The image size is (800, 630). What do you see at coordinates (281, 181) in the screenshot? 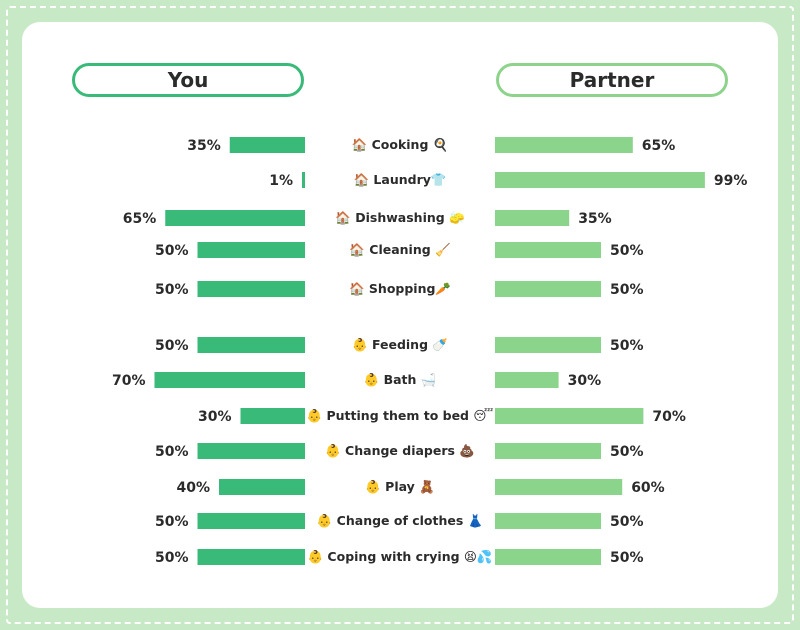
I see `you-value-label: 1%` at bounding box center [281, 181].